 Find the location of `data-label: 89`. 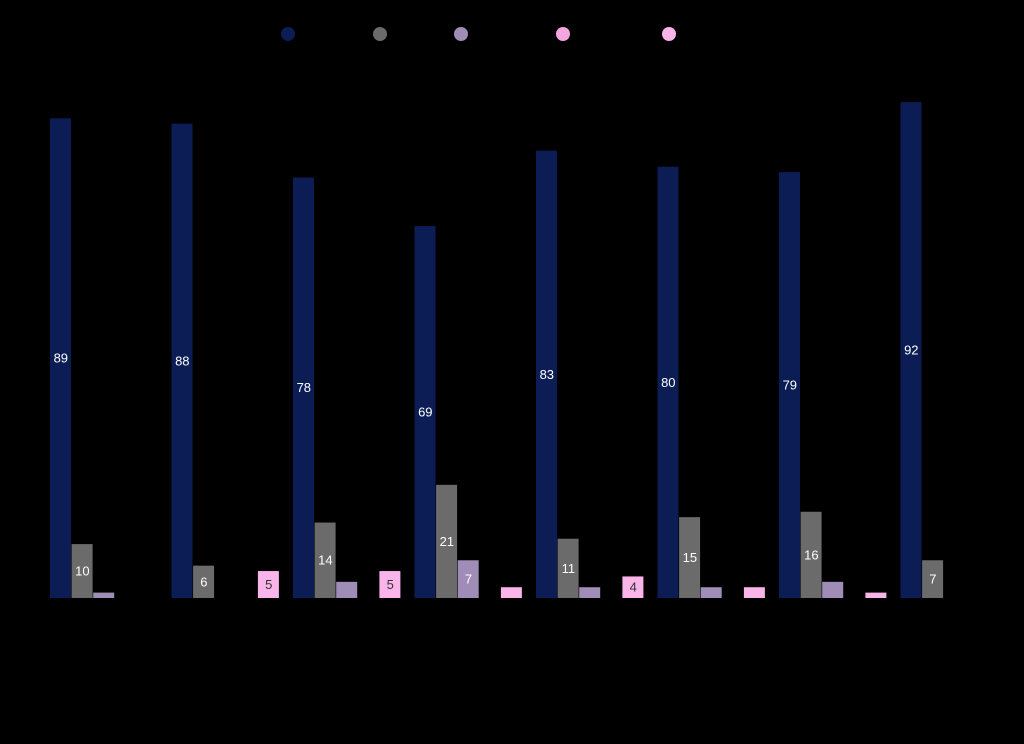

data-label: 89 is located at coordinates (61, 358).